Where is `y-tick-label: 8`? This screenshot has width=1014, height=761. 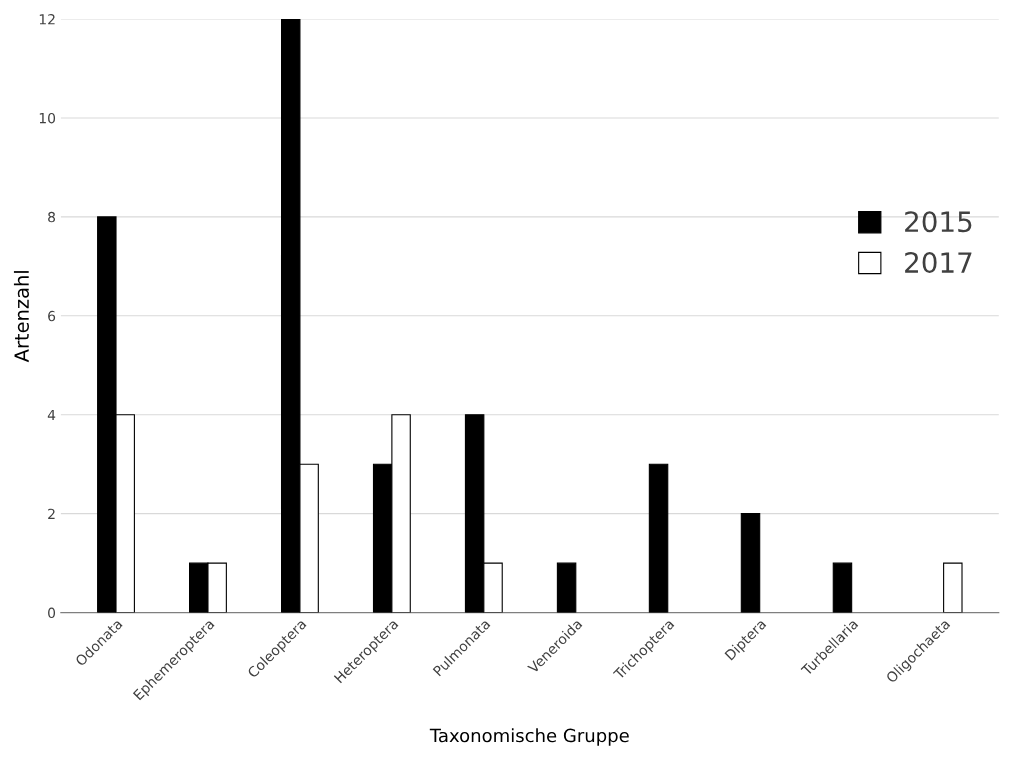 y-tick-label: 8 is located at coordinates (52, 217).